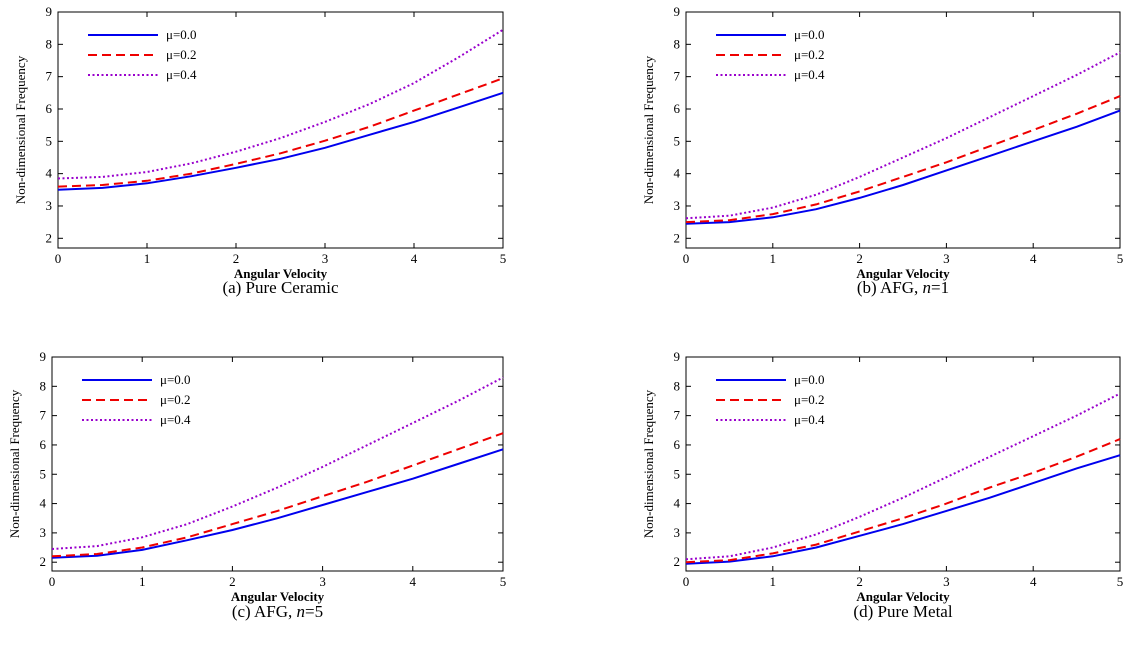  Describe the element at coordinates (890, 287) in the screenshot. I see `caption-part: (b) AFG,` at that location.